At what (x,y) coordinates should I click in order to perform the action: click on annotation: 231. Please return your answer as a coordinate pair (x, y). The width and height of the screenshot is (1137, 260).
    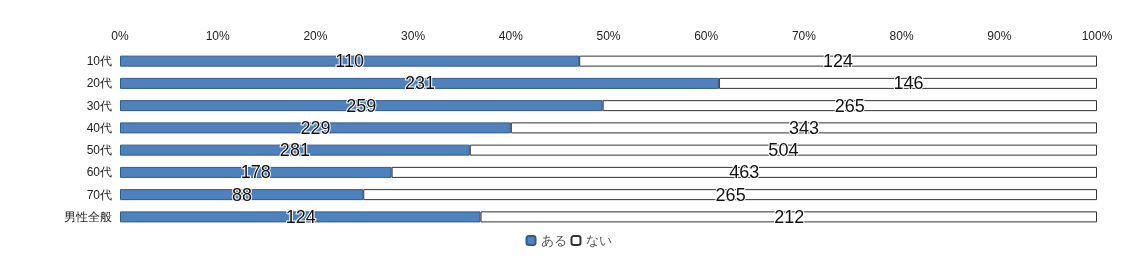
    Looking at the image, I should click on (419, 83).